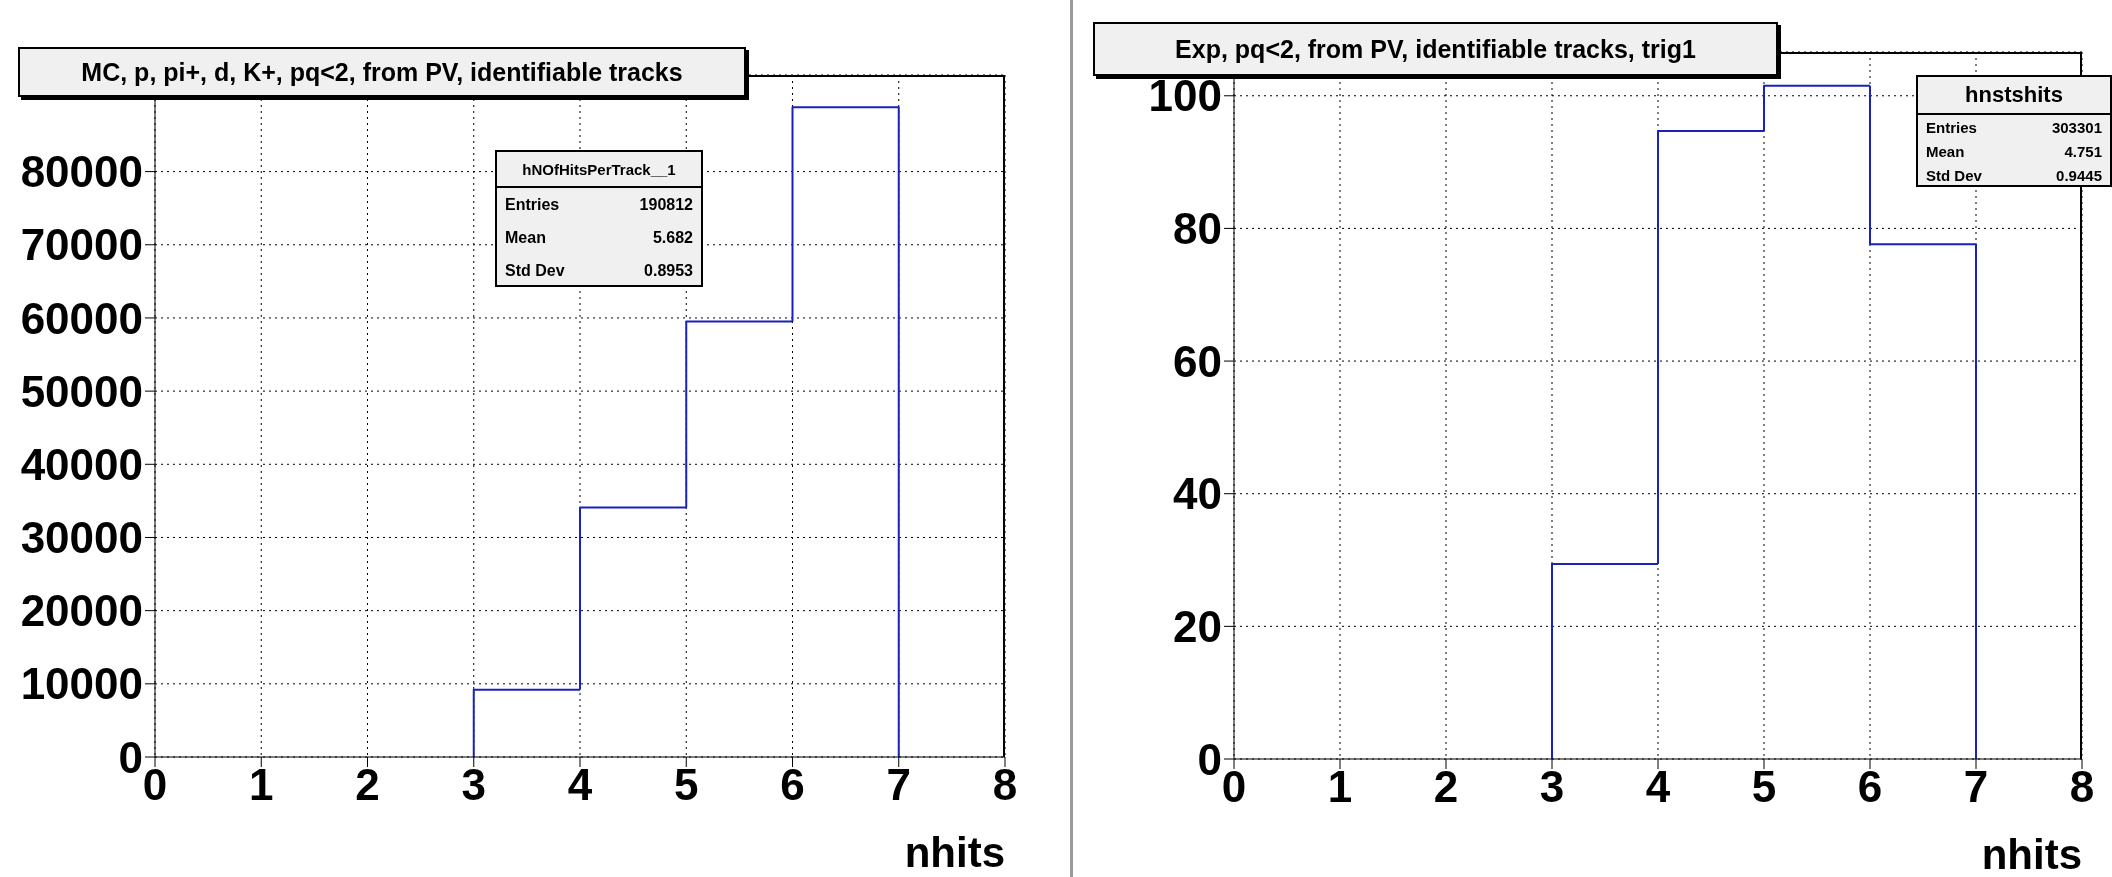 This screenshot has width=2112, height=877. Describe the element at coordinates (2014, 151) in the screenshot. I see `text: Mean 4.751` at that location.